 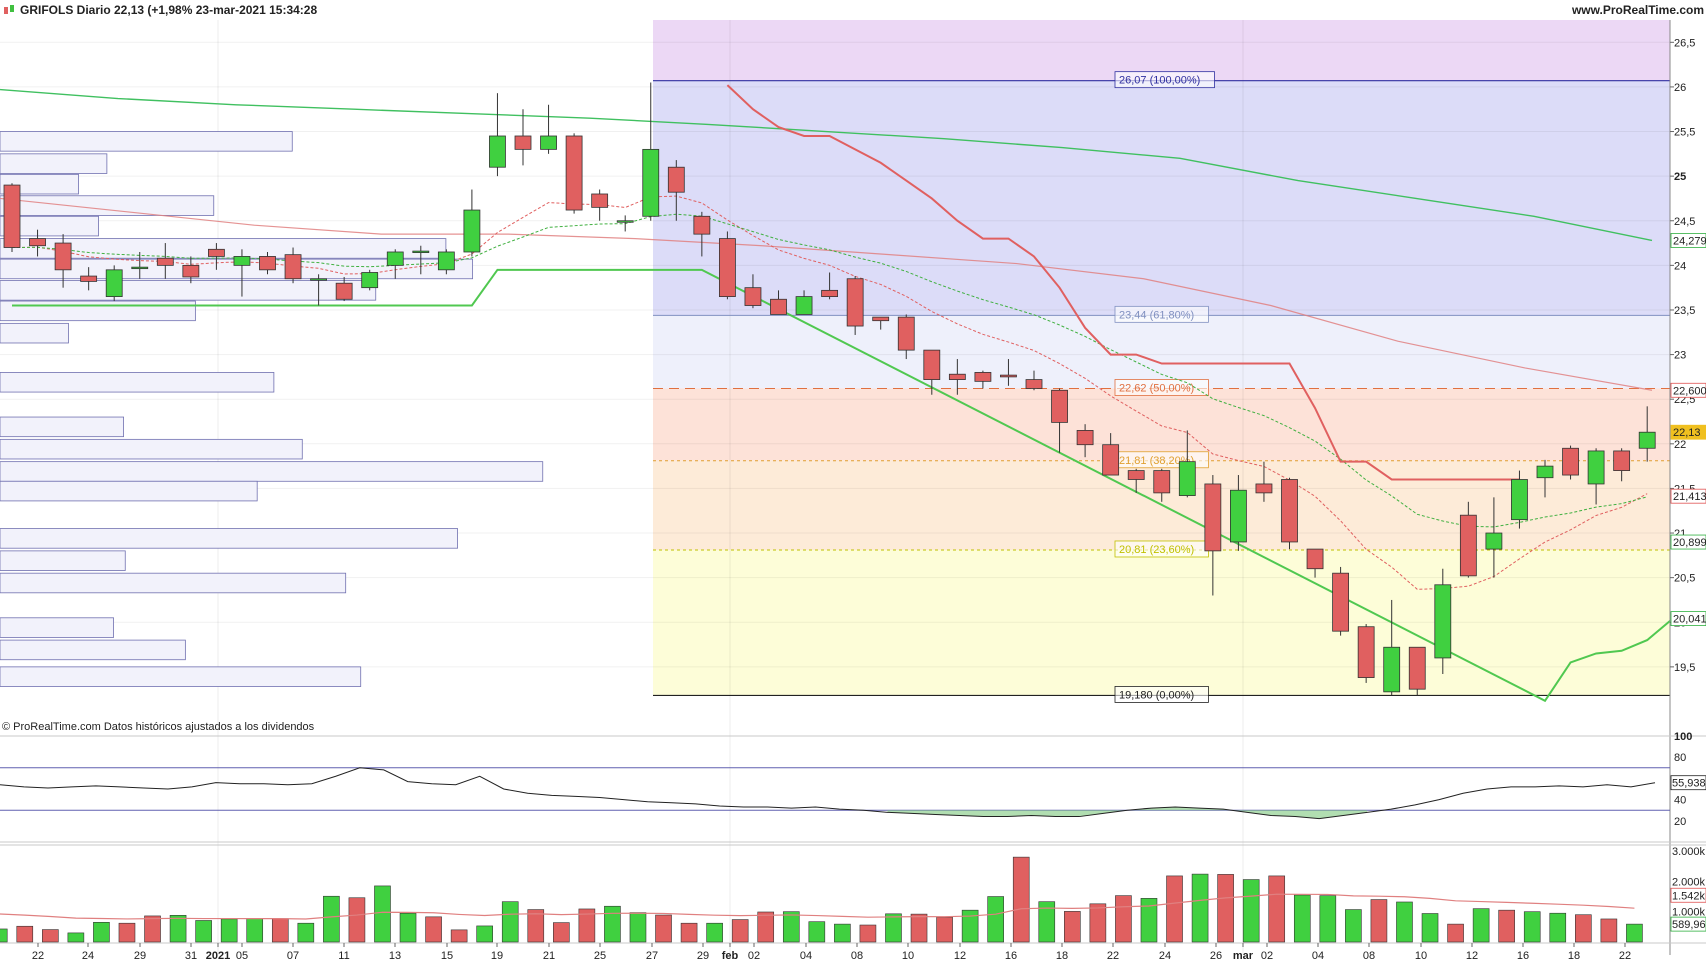 I want to click on price-tick-label-6: 23,5, so click(x=1684, y=311).